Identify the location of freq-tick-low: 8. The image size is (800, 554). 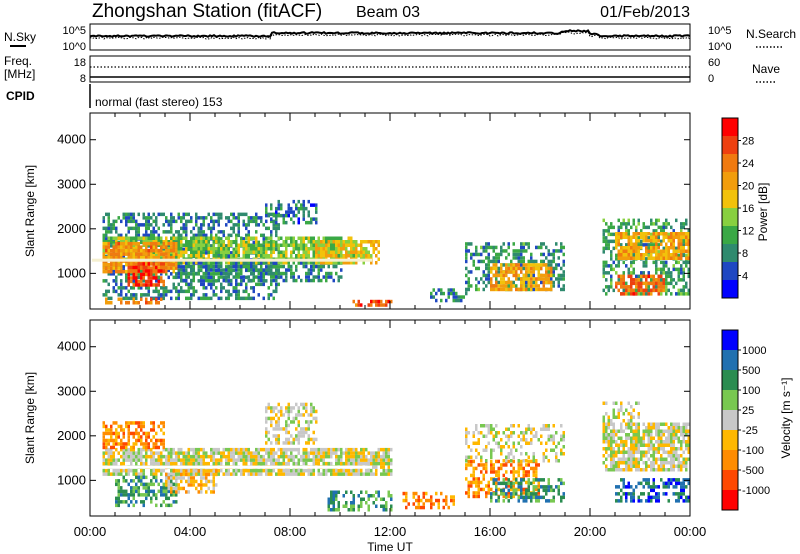
(83, 79).